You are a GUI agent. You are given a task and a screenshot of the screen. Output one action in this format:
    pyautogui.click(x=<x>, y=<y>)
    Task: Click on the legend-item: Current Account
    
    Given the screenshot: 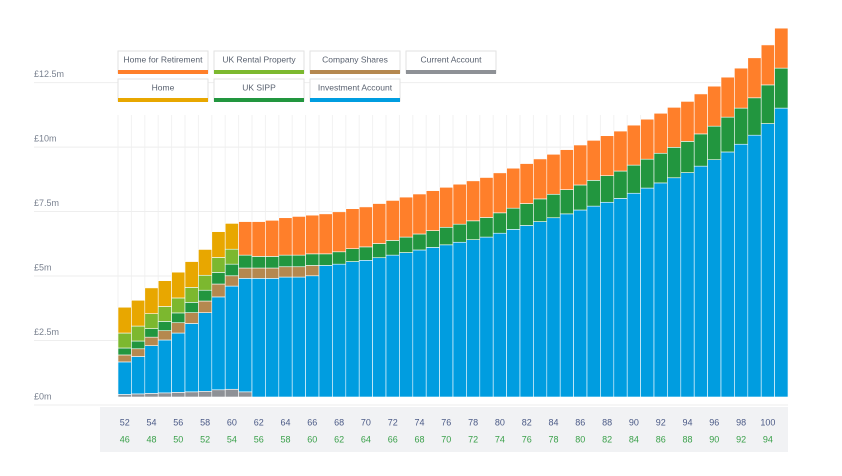 What is the action you would take?
    pyautogui.click(x=451, y=62)
    